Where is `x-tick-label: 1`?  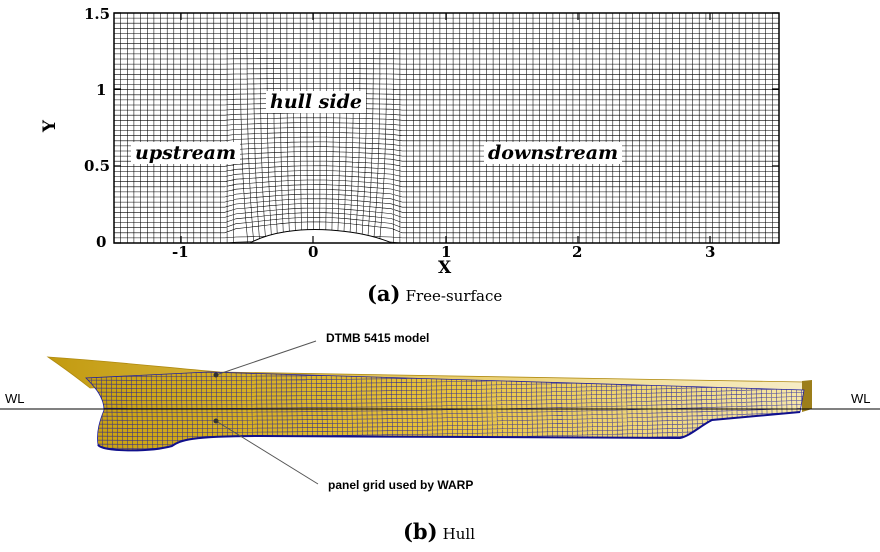 x-tick-label: 1 is located at coordinates (446, 252).